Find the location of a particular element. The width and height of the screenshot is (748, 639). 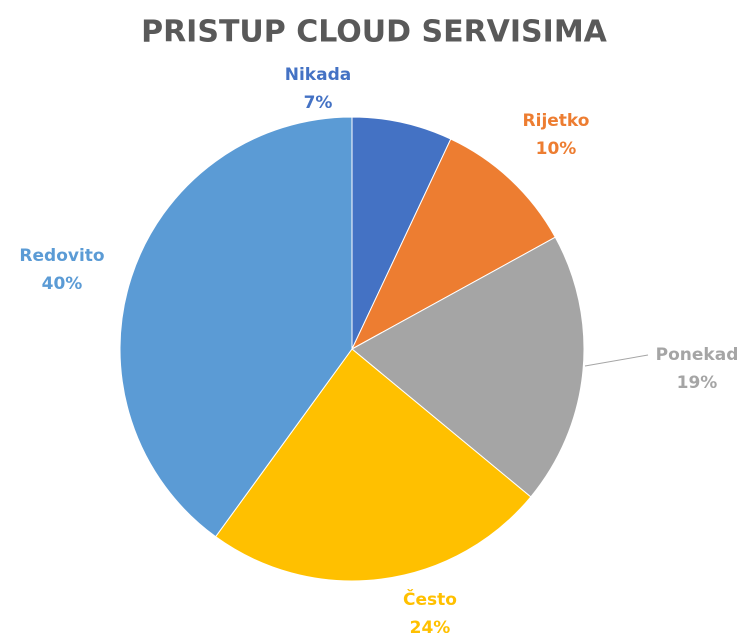

slice-label: Nikada is located at coordinates (318, 75).